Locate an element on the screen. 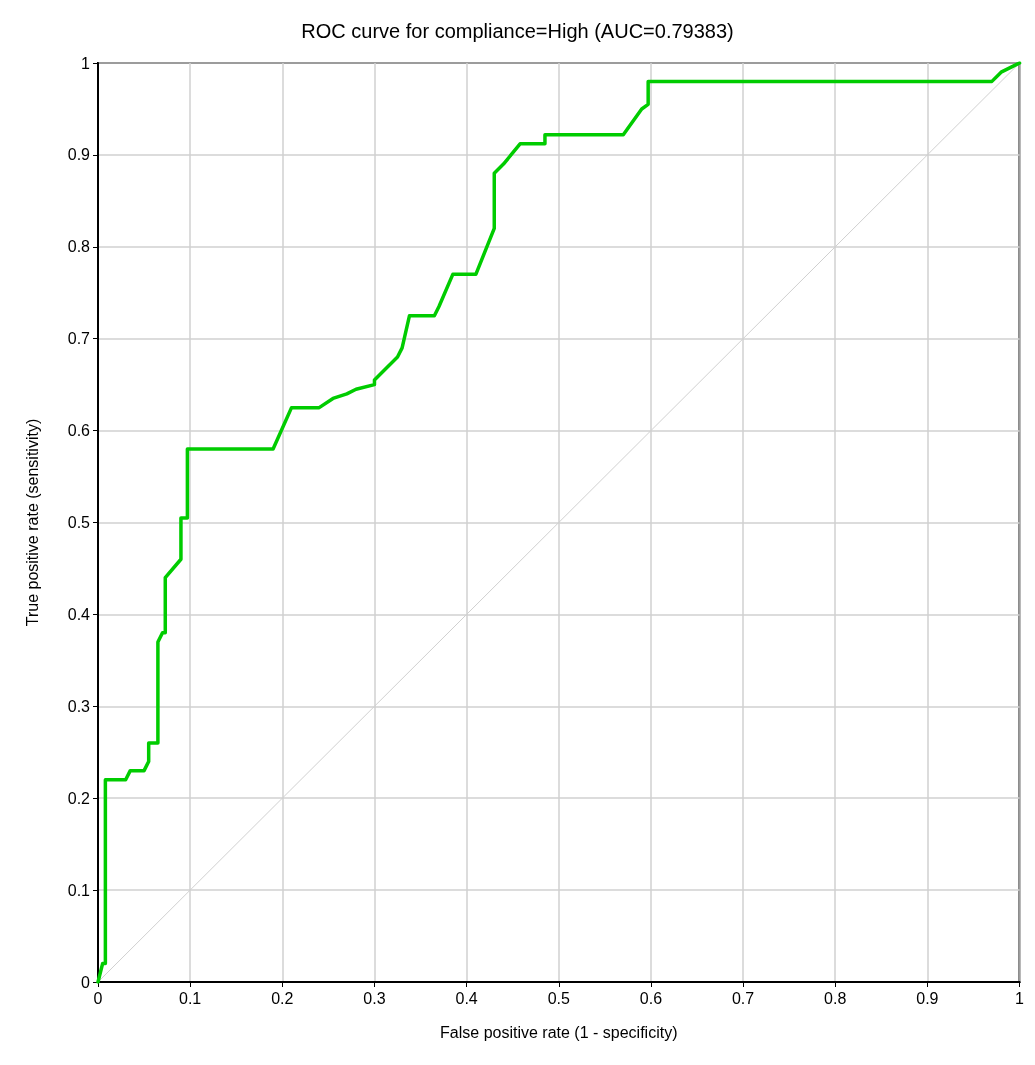 The height and width of the screenshot is (1065, 1035). x-tick-label: 0.6 is located at coordinates (651, 998).